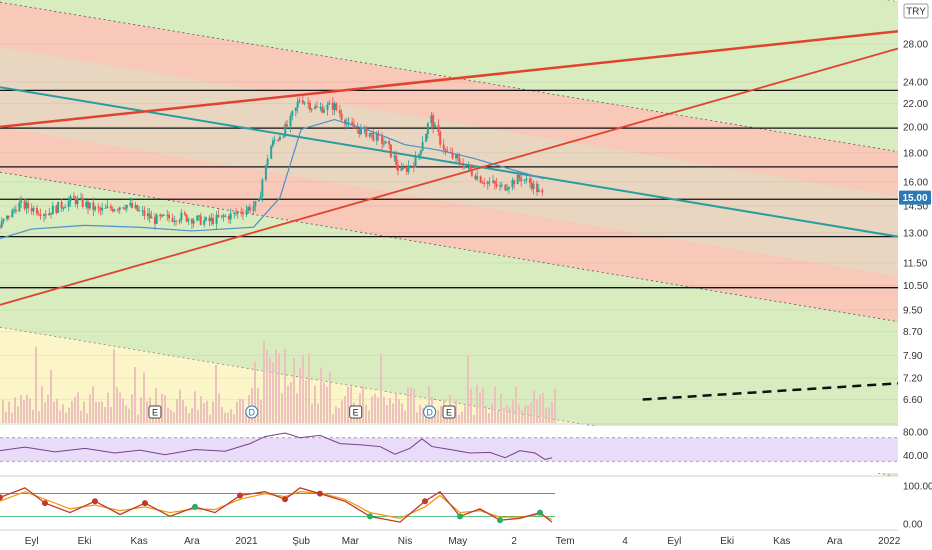 The width and height of the screenshot is (932, 550). I want to click on x-tick-label: Eyl, so click(32, 541).